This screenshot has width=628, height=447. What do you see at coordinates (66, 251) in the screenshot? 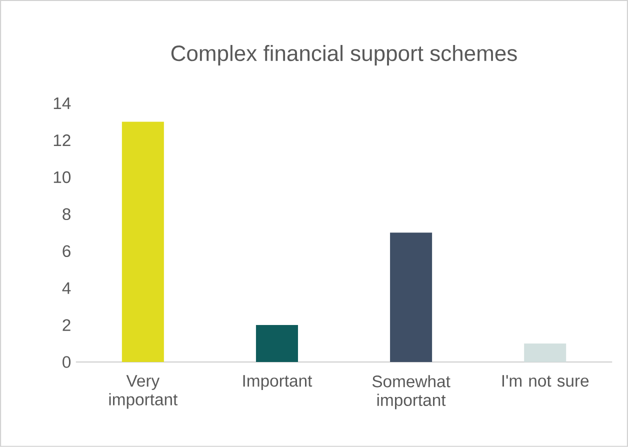
I see `y-tick-label: 6` at bounding box center [66, 251].